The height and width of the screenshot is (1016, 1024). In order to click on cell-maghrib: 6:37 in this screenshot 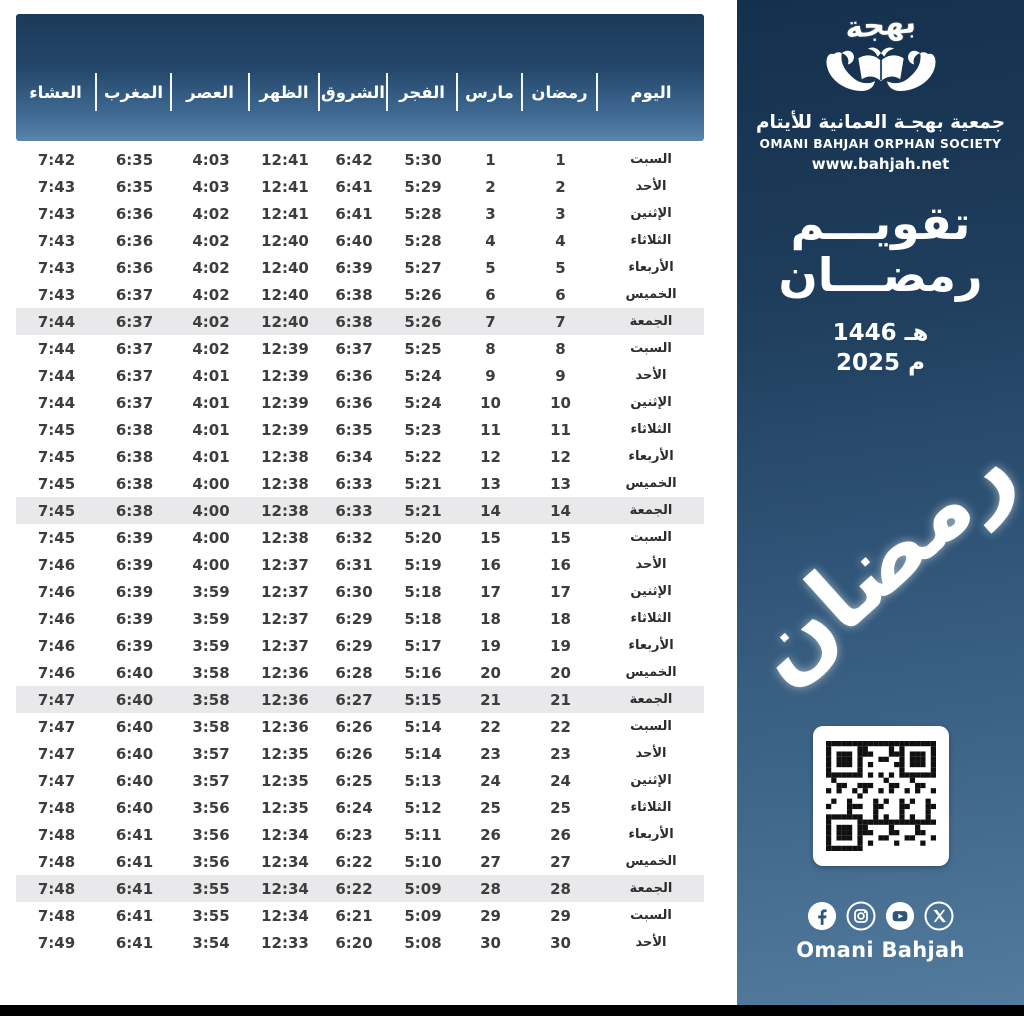, I will do `click(134, 402)`.